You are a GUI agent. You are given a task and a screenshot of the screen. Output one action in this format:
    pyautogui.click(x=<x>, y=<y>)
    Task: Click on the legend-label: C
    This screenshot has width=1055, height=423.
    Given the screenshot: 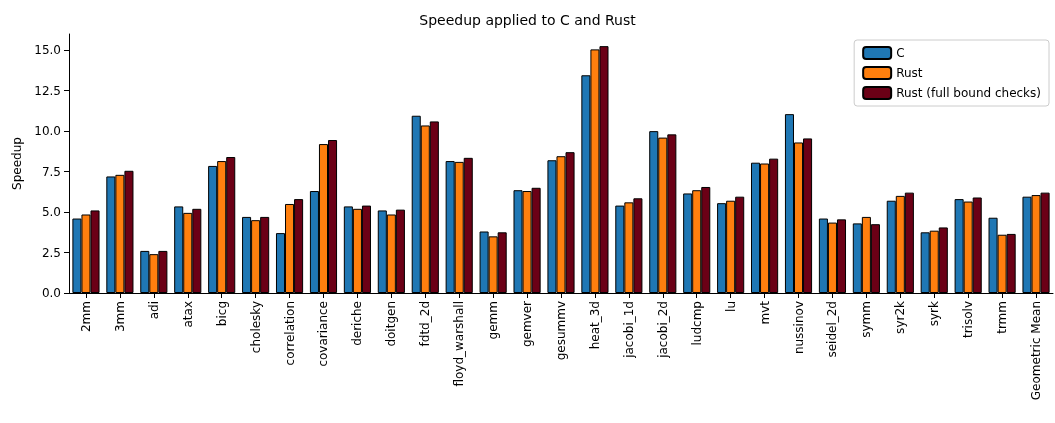 What is the action you would take?
    pyautogui.click(x=900, y=53)
    